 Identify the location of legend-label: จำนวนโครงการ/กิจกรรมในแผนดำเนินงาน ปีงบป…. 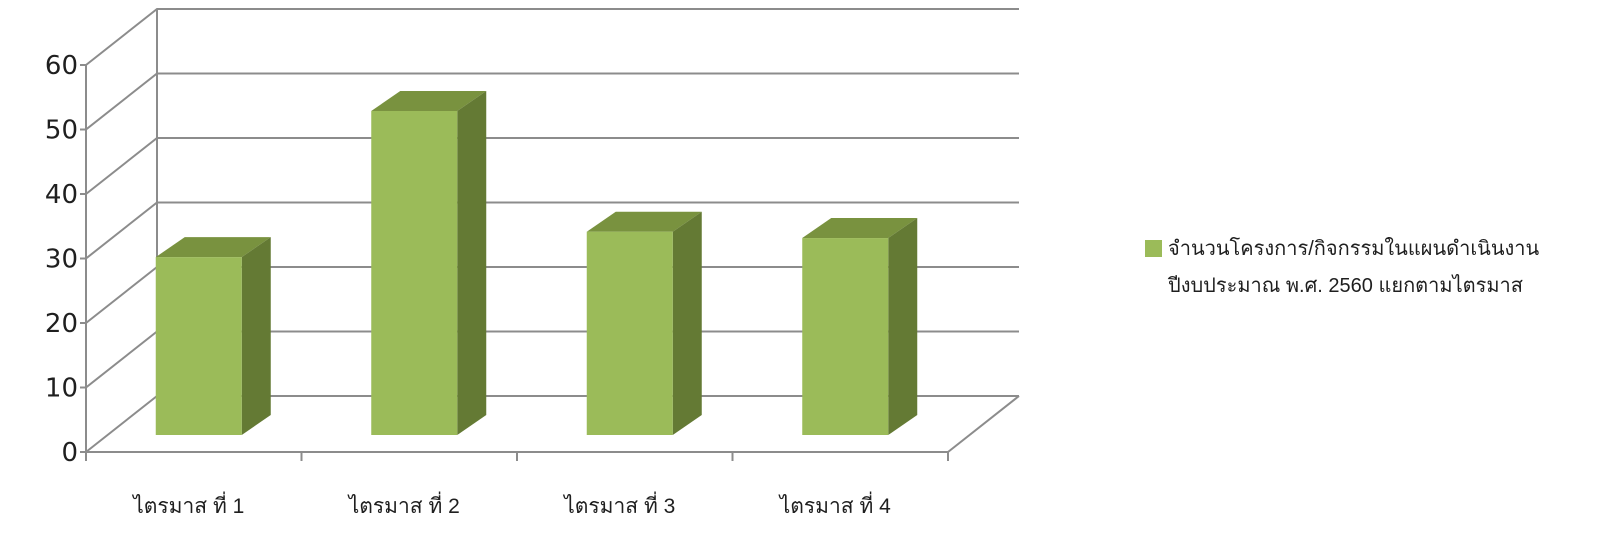
(1354, 267).